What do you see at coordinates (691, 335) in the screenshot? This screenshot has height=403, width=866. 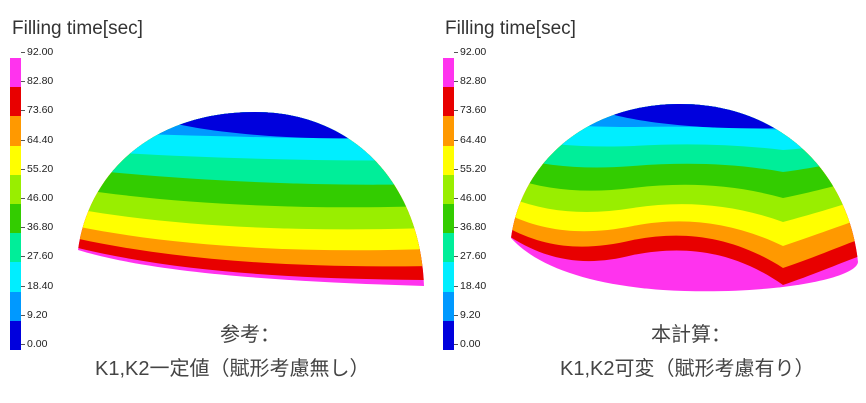 I see `caption-line1: 本計算：` at bounding box center [691, 335].